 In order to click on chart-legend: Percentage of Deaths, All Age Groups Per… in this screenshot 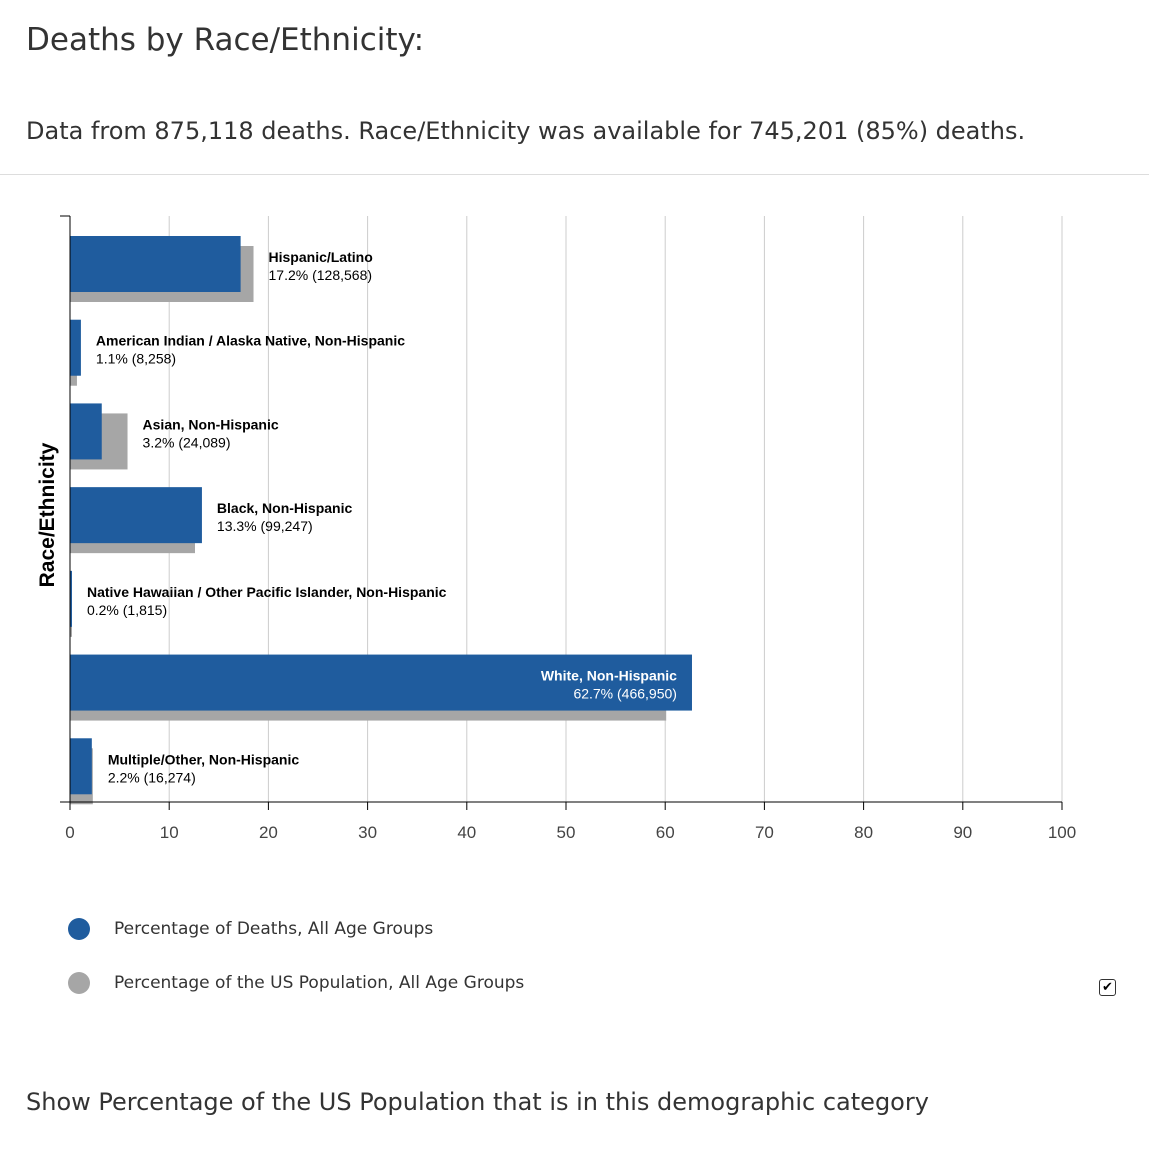, I will do `click(296, 968)`.